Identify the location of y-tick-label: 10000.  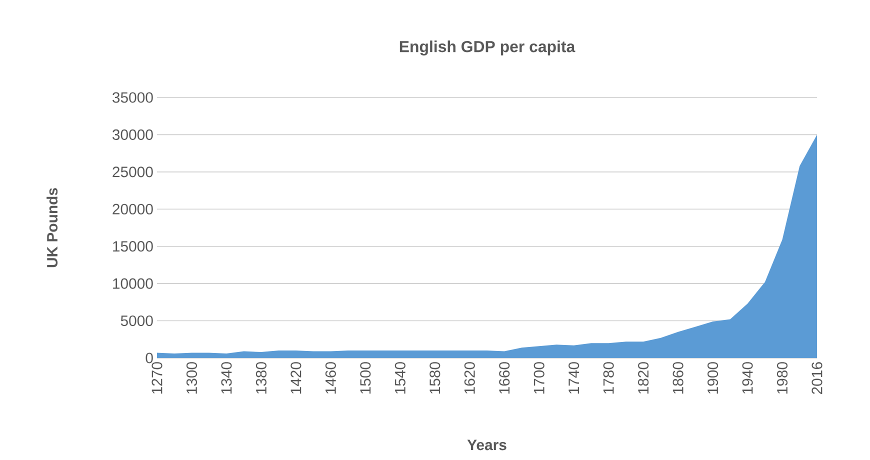
(133, 283).